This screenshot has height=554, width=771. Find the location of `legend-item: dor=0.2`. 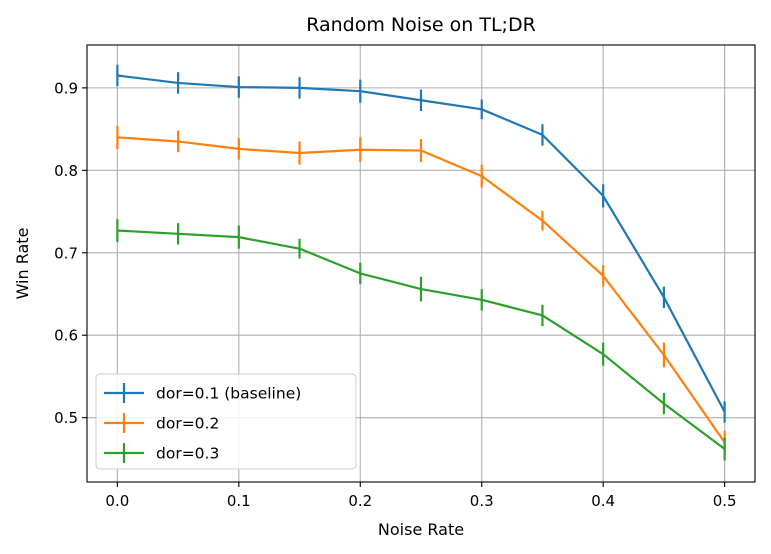

legend-item: dor=0.2 is located at coordinates (161, 423).